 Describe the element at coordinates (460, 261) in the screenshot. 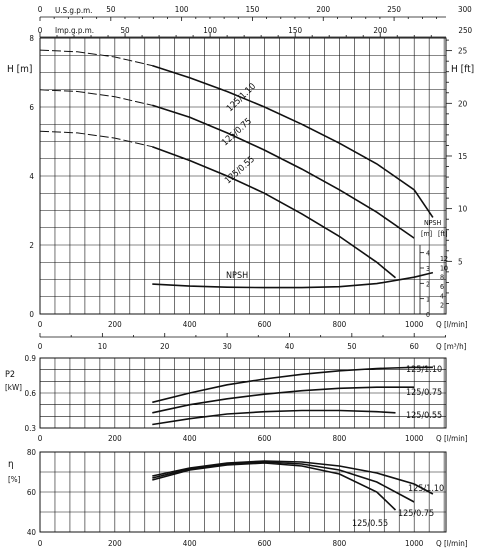

I see `head-y2-tick: 5` at that location.